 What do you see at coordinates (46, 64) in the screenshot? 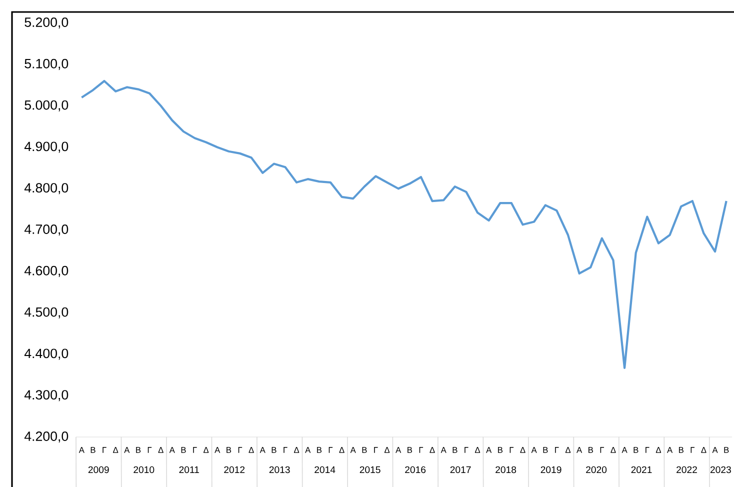
I see `y-tick-label: 5.100,0` at bounding box center [46, 64].